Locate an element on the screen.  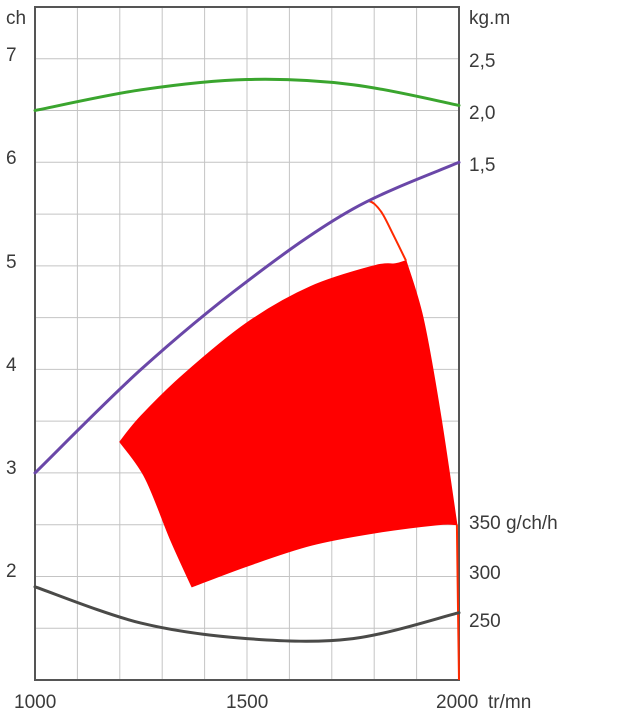
consumption-drop-line is located at coordinates (457, 602).